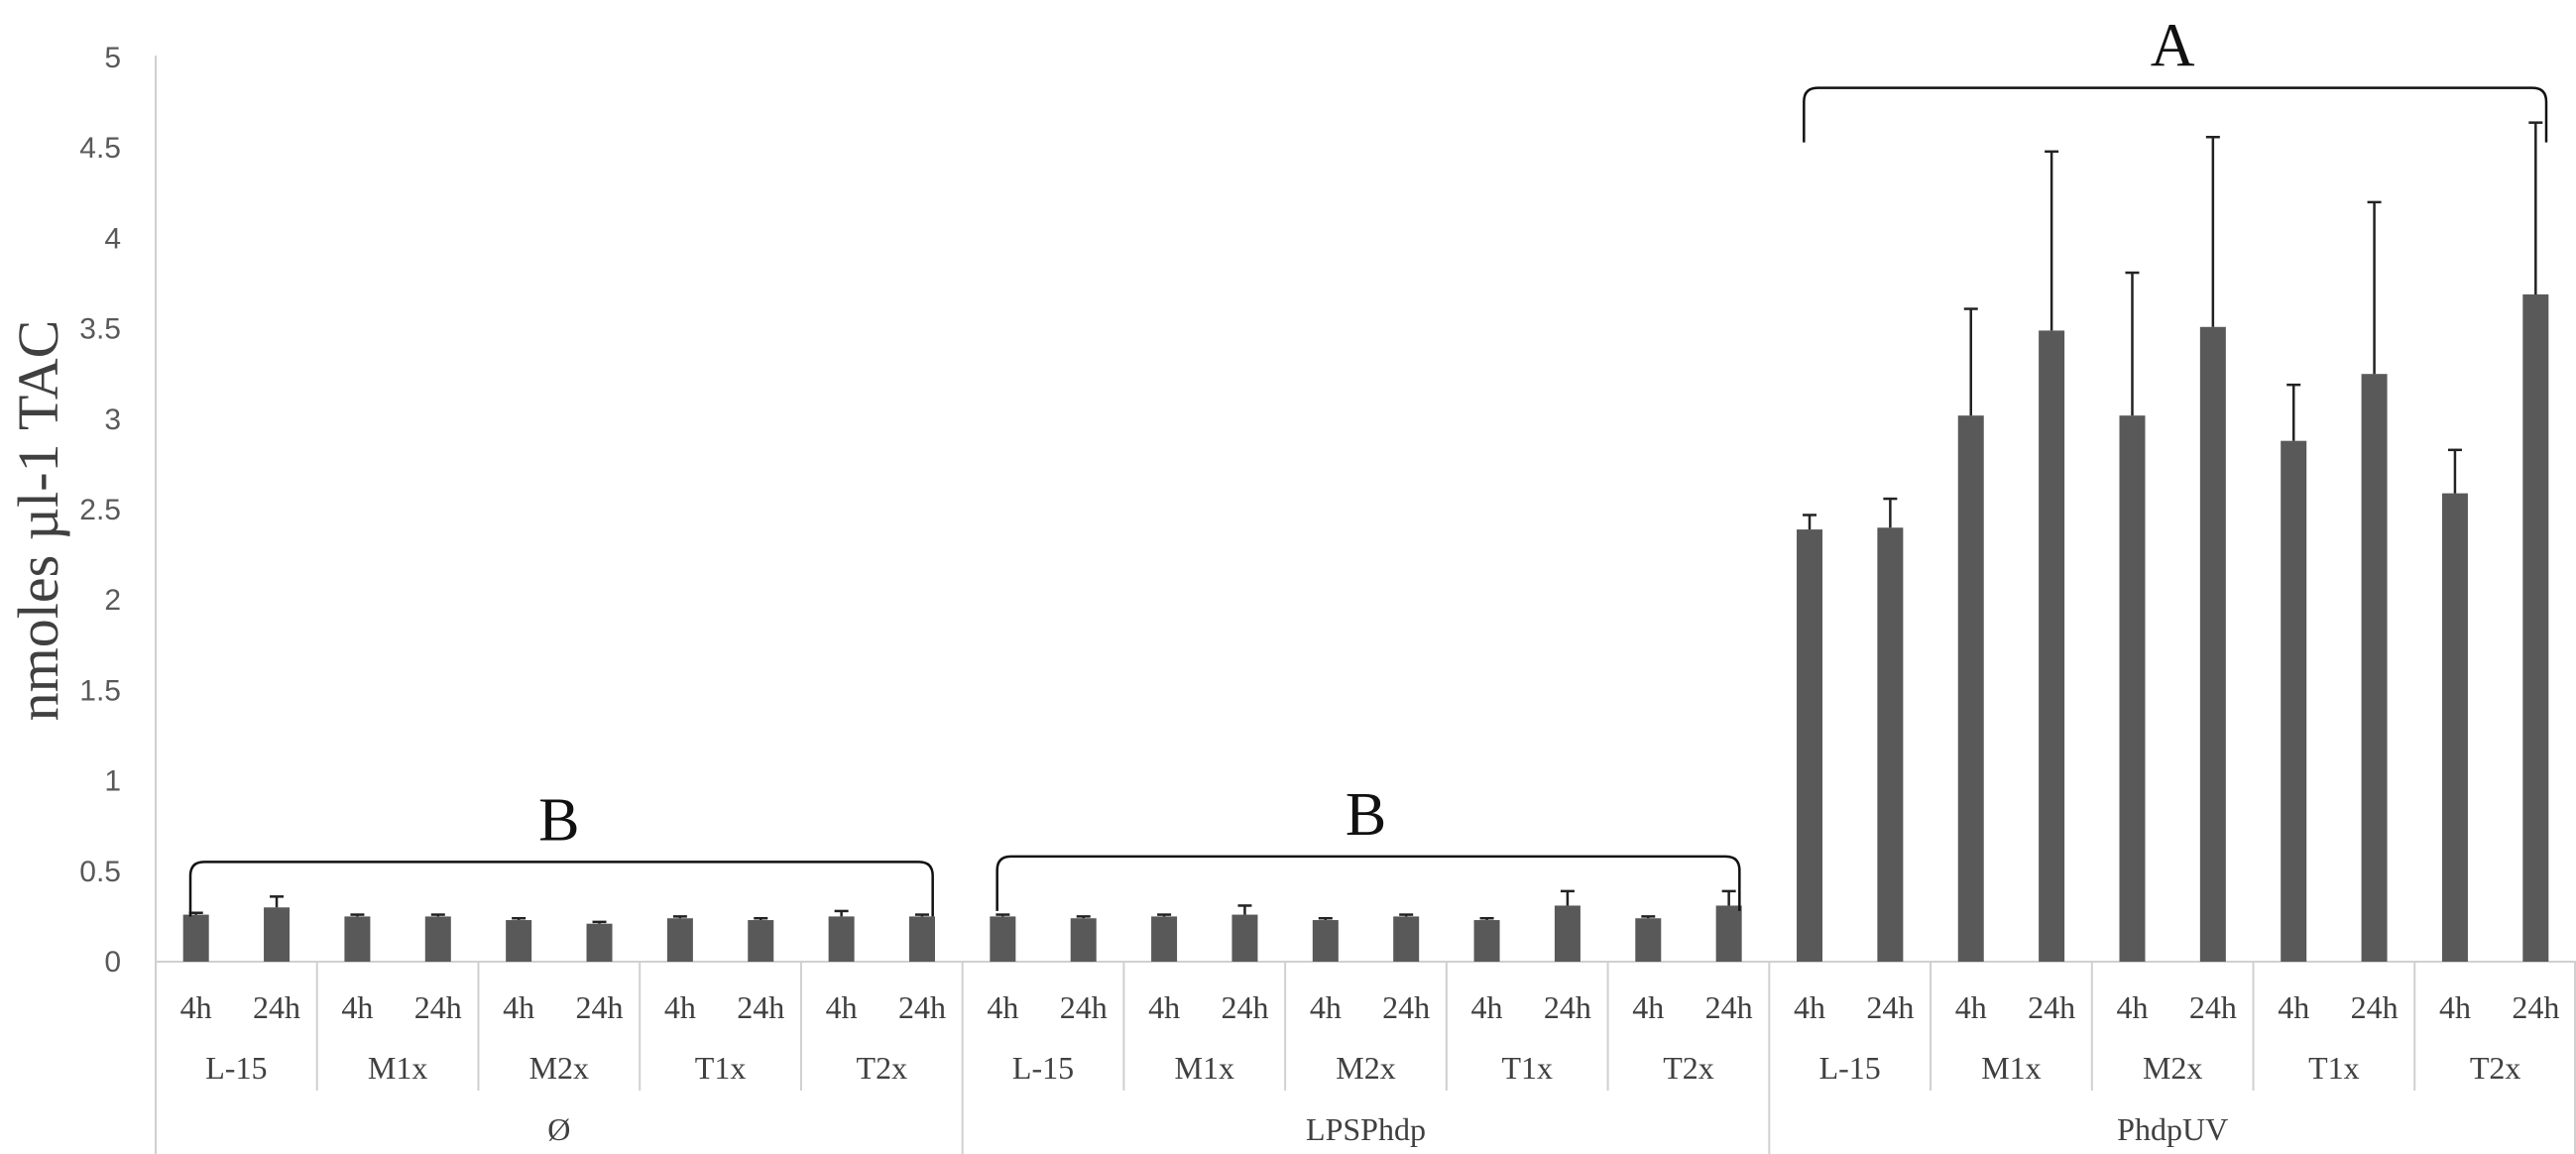 This screenshot has width=2576, height=1154. I want to click on y-tick-label: 1.5, so click(100, 690).